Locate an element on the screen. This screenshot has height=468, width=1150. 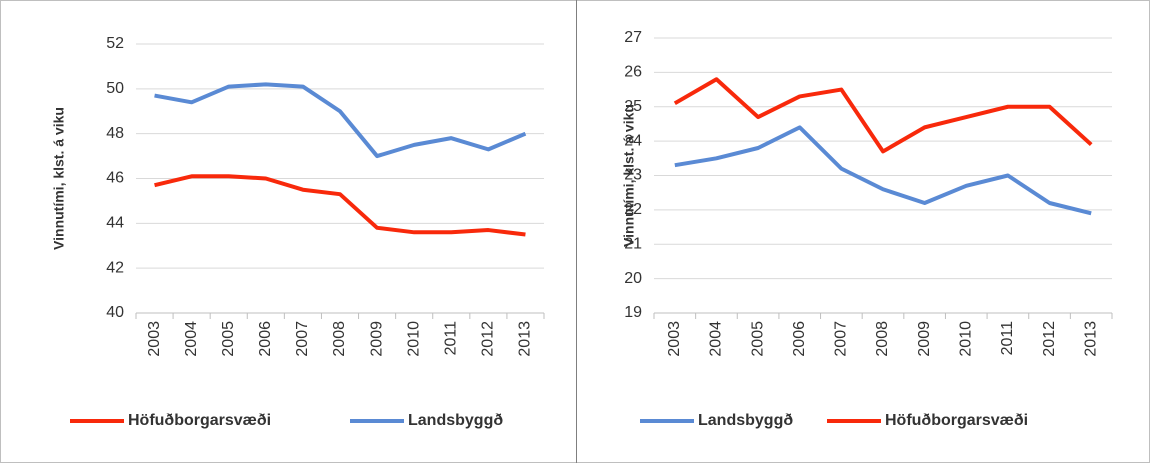
y-tick-label: 40 is located at coordinates (115, 312).